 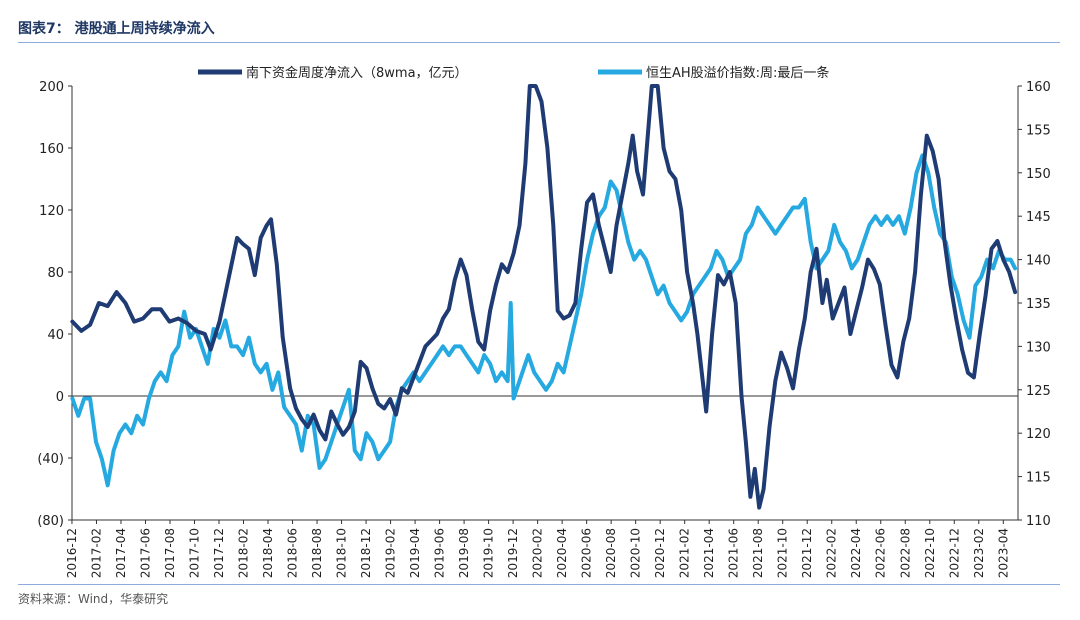 What do you see at coordinates (1038, 87) in the screenshot?
I see `right-tick-label: 160` at bounding box center [1038, 87].